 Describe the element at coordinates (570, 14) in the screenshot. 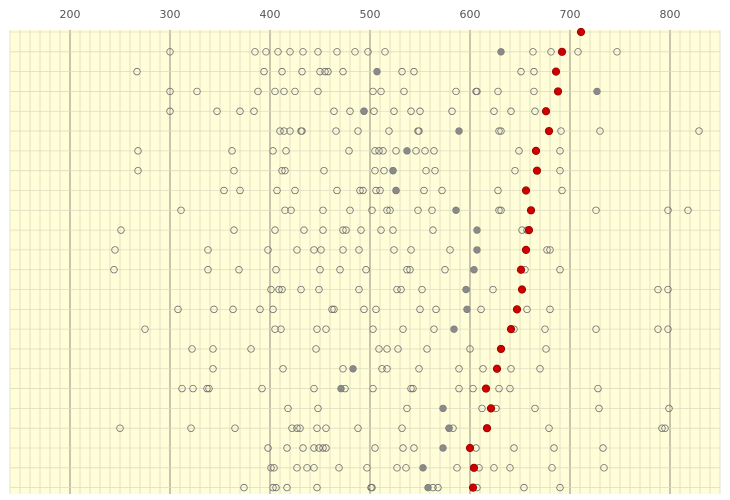

I see `x-tick-label: 700` at that location.